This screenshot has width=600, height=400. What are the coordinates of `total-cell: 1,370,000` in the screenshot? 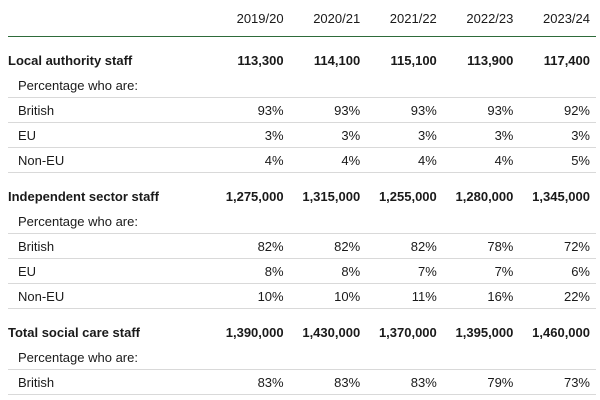 It's located at (407, 332).